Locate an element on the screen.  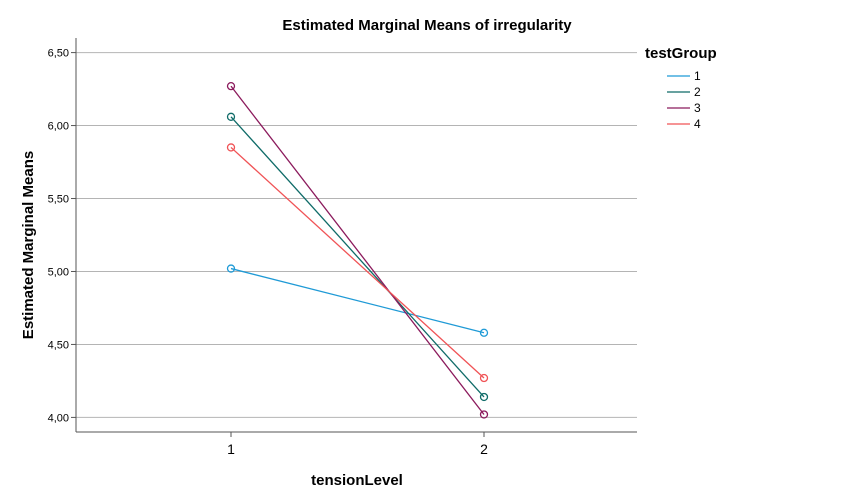
legend-label: 2 is located at coordinates (697, 92).